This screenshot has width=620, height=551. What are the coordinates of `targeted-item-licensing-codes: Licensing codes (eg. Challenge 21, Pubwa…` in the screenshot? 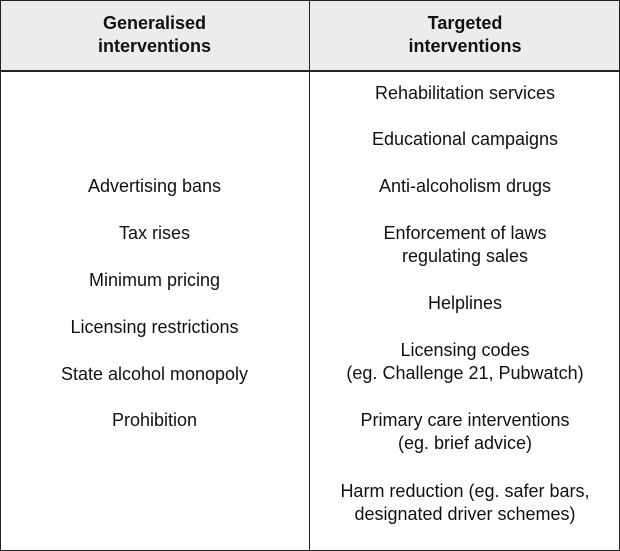 It's located at (465, 361).